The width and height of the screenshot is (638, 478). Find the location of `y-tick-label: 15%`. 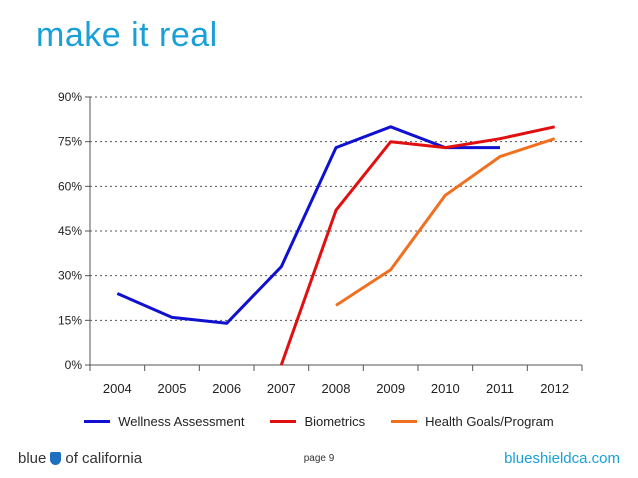

y-tick-label: 15% is located at coordinates (70, 320).